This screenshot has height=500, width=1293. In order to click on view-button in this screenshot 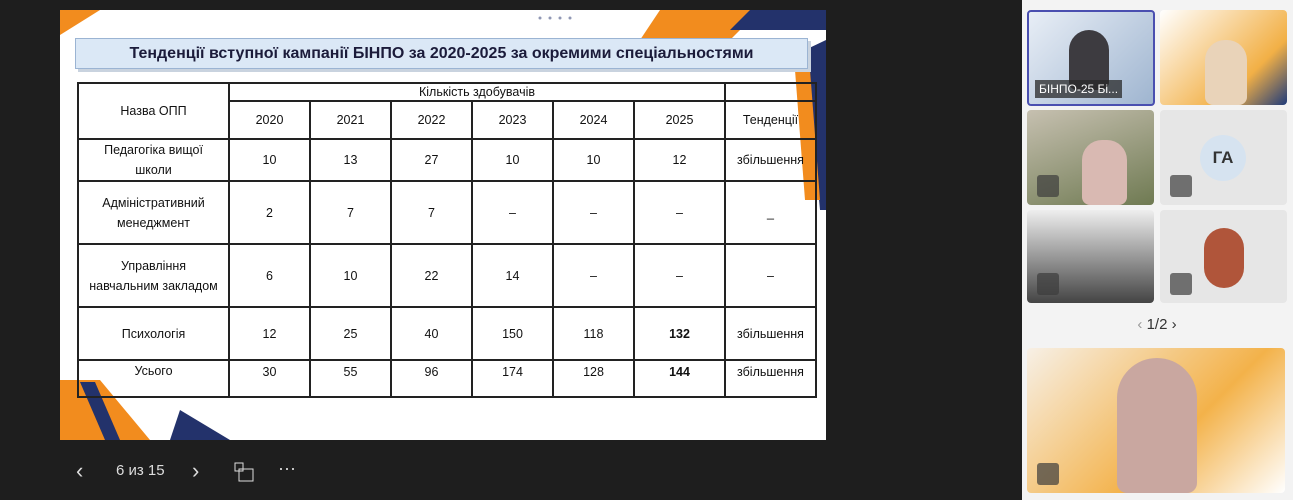, I will do `click(244, 472)`.